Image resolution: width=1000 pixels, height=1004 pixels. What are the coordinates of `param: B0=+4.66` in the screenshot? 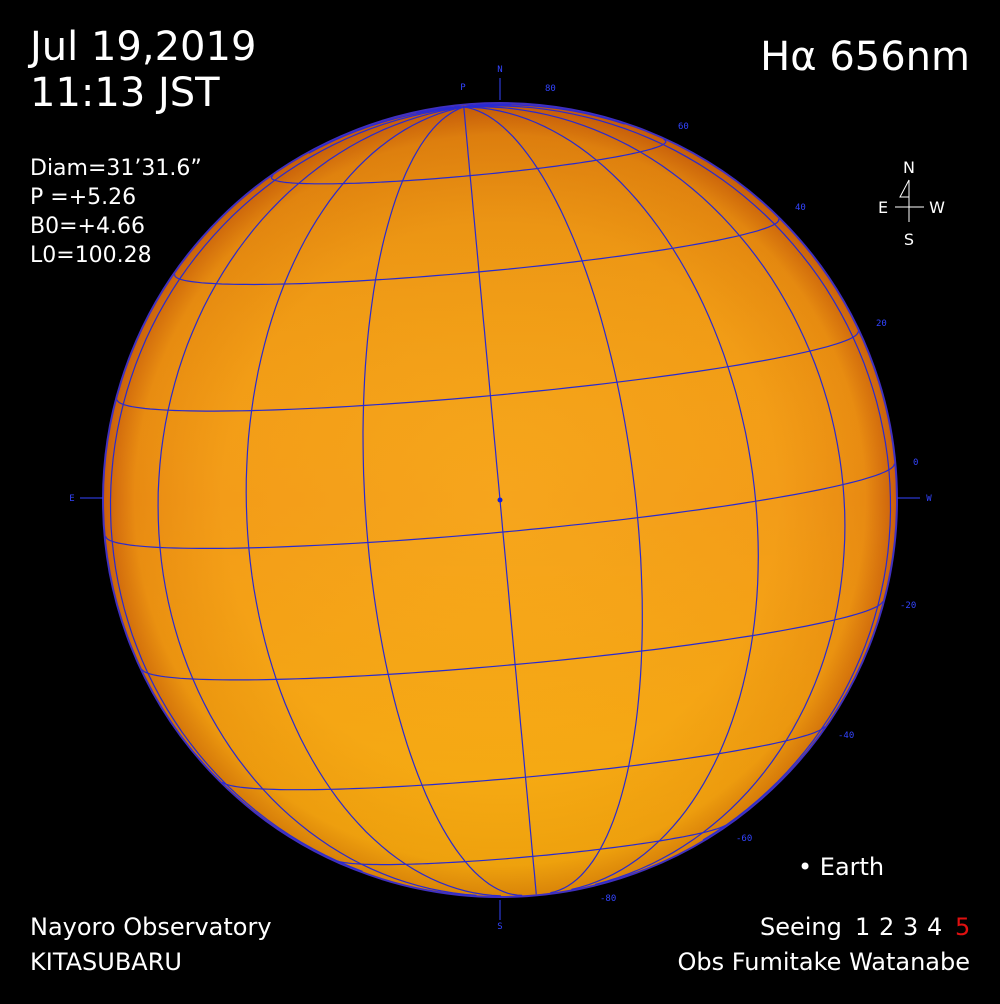 It's located at (87, 226).